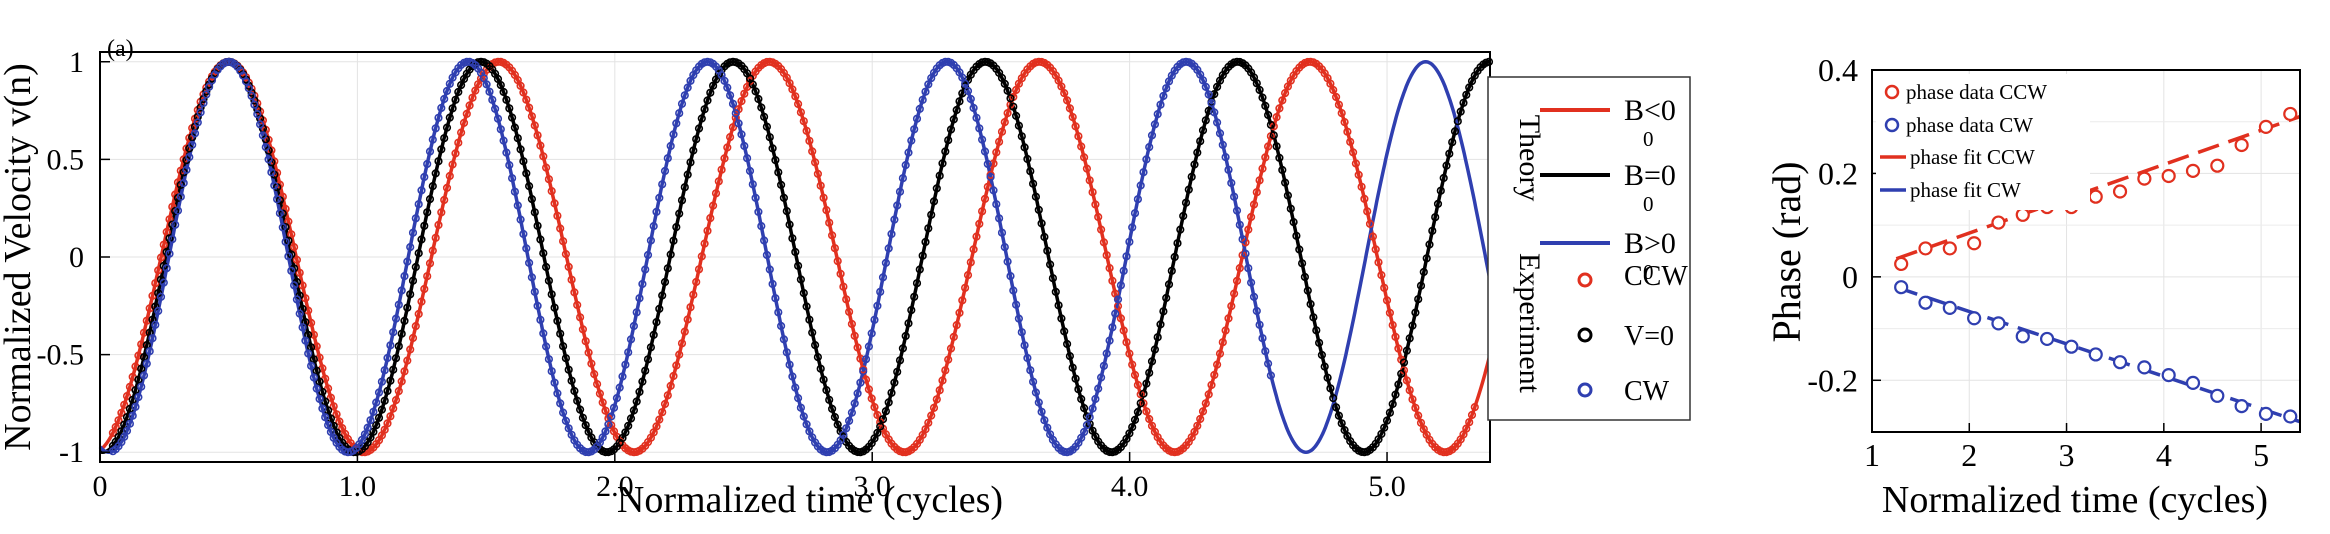  Describe the element at coordinates (1850, 277) in the screenshot. I see `phase-y-tick-label: 0` at that location.